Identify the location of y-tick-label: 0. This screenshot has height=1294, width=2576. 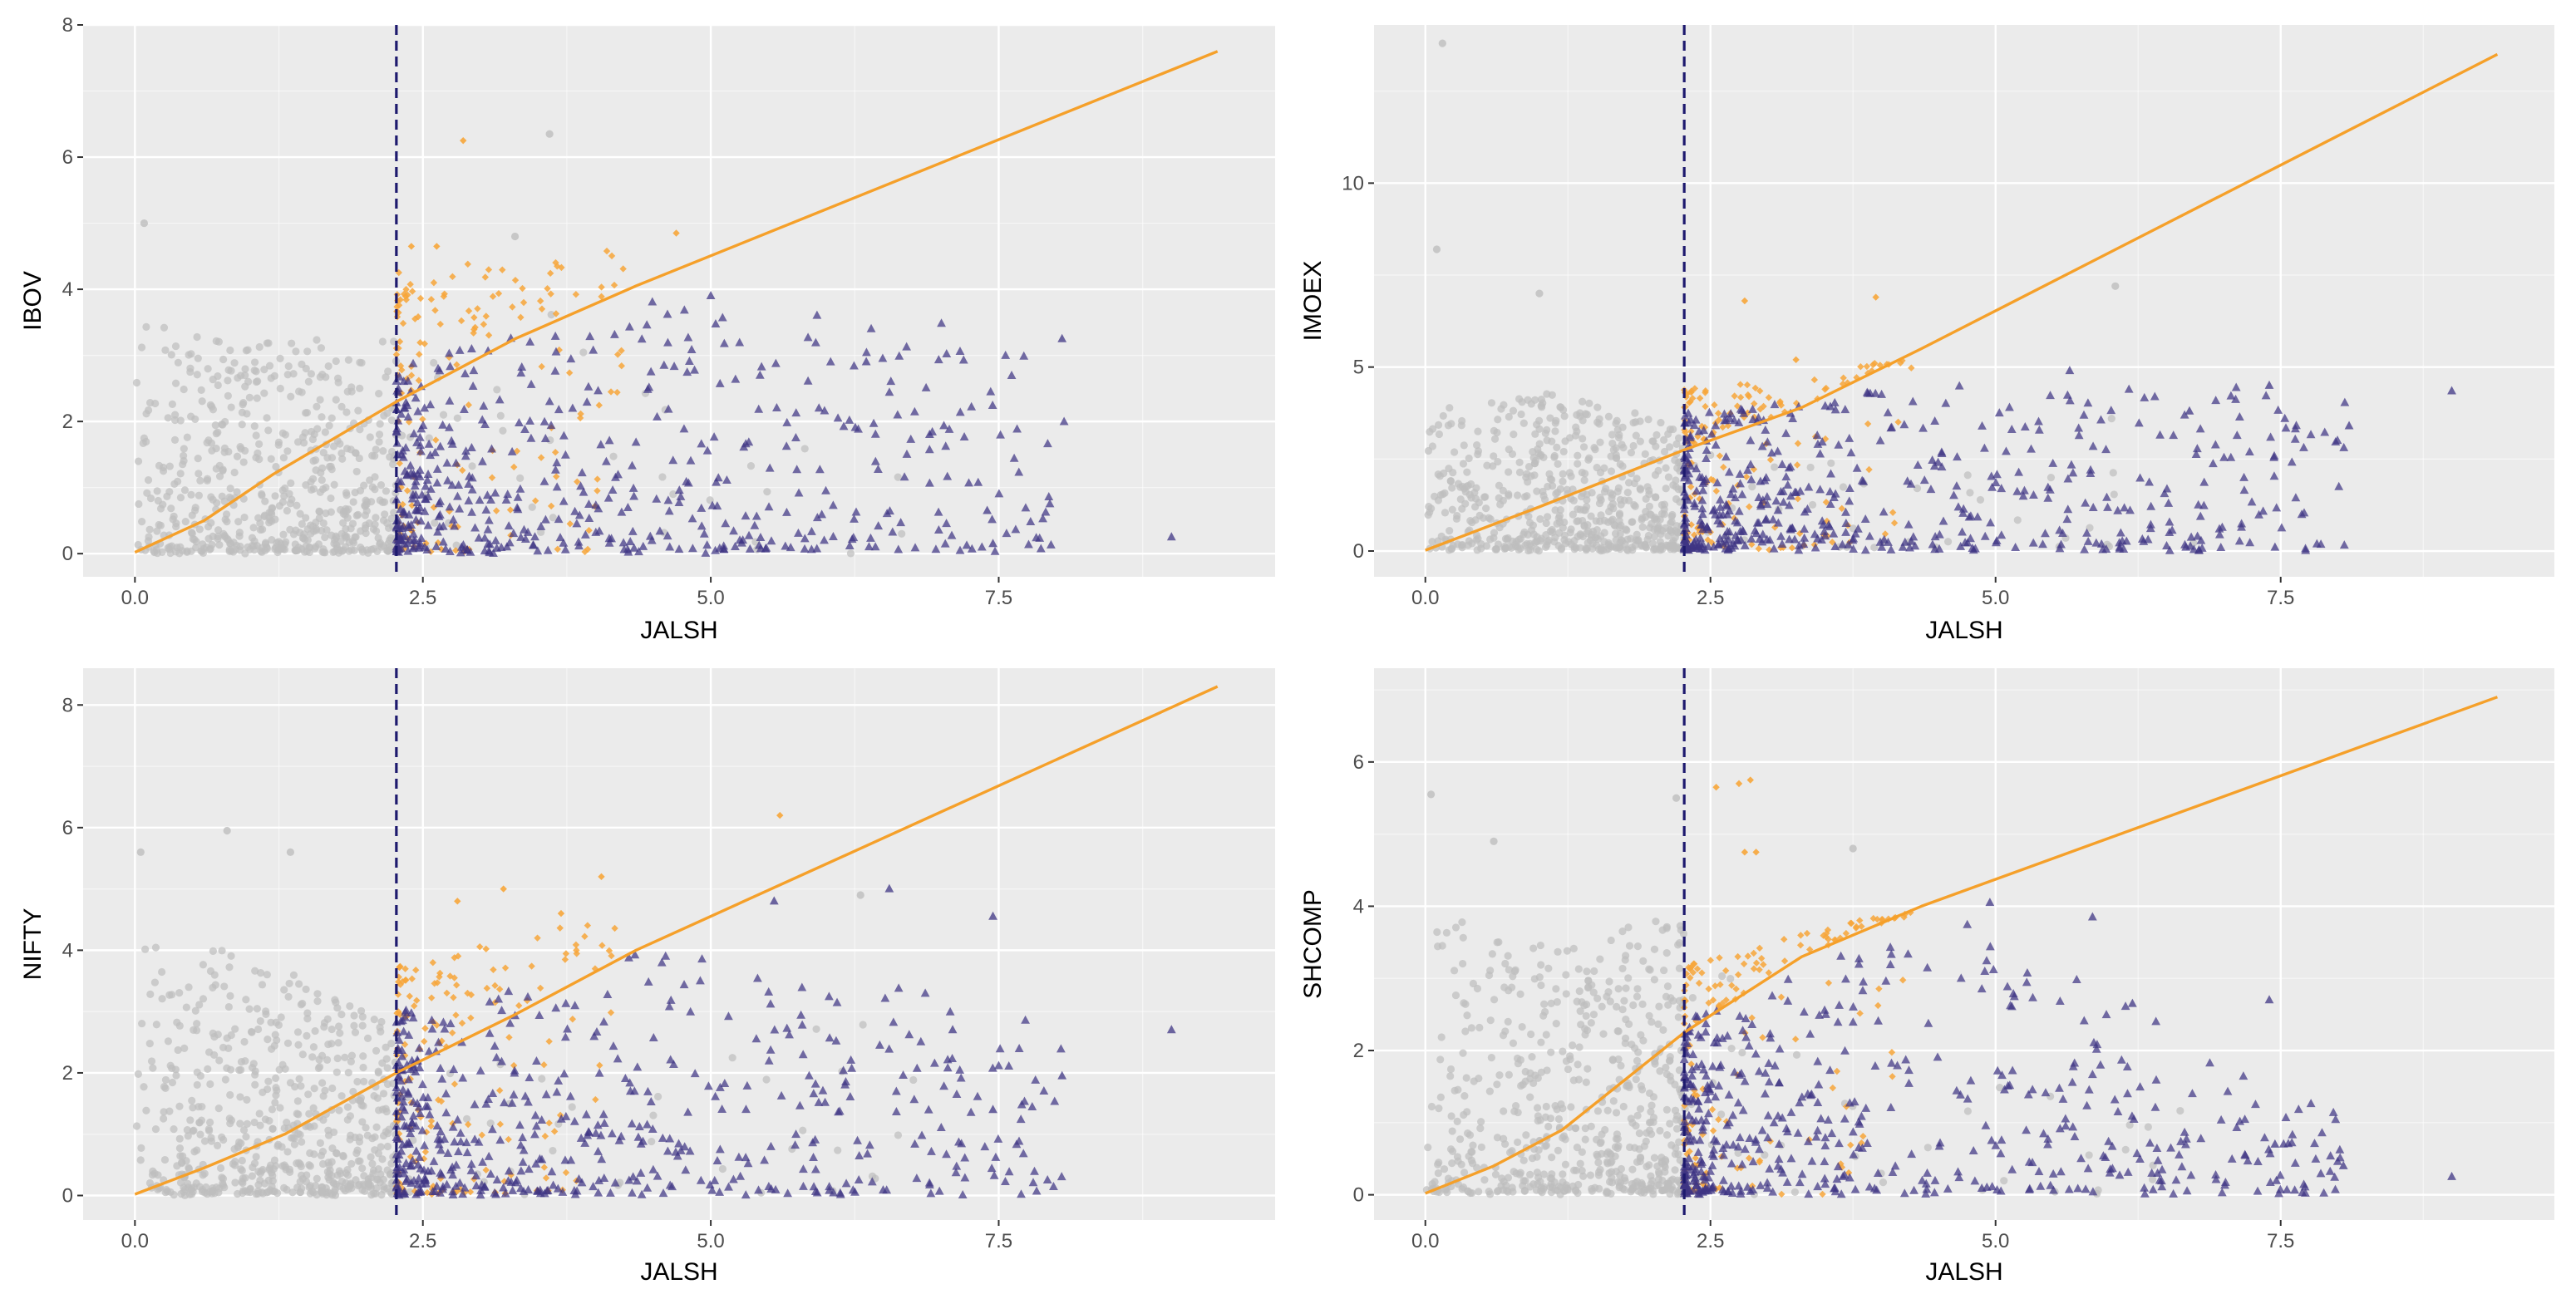
(67, 554).